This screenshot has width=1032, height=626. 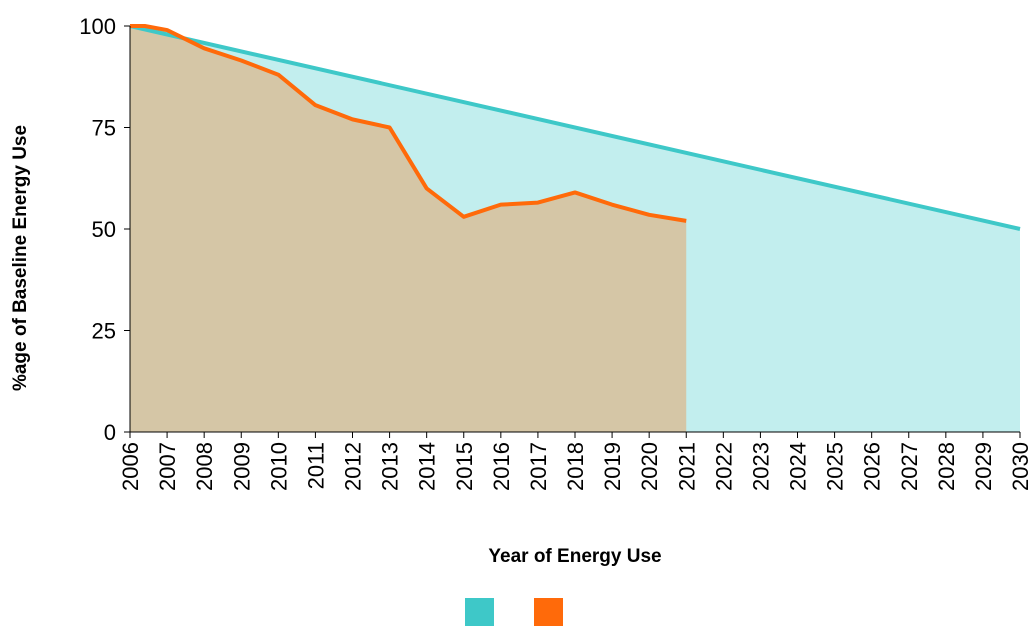 What do you see at coordinates (946, 466) in the screenshot?
I see `x-tick-label: 2028` at bounding box center [946, 466].